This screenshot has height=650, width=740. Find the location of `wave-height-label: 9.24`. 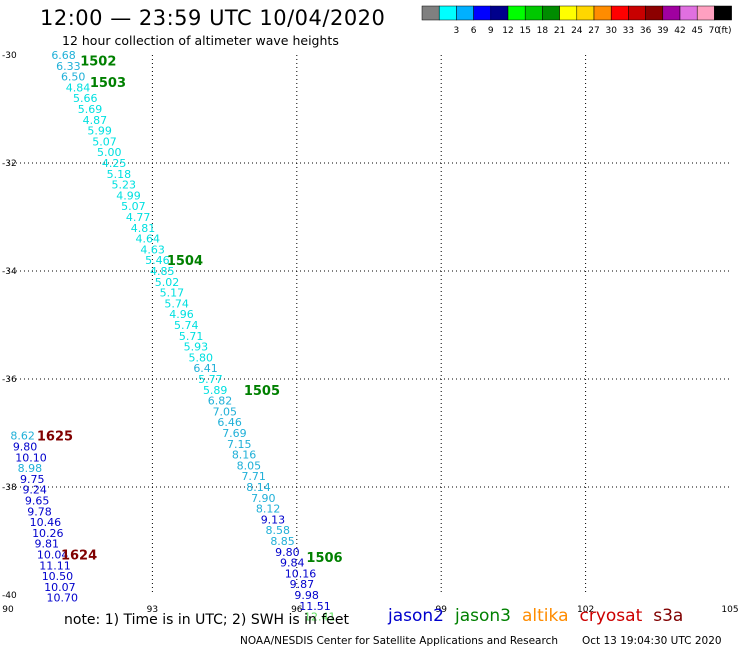

wave-height-label: 9.24 is located at coordinates (34, 490).